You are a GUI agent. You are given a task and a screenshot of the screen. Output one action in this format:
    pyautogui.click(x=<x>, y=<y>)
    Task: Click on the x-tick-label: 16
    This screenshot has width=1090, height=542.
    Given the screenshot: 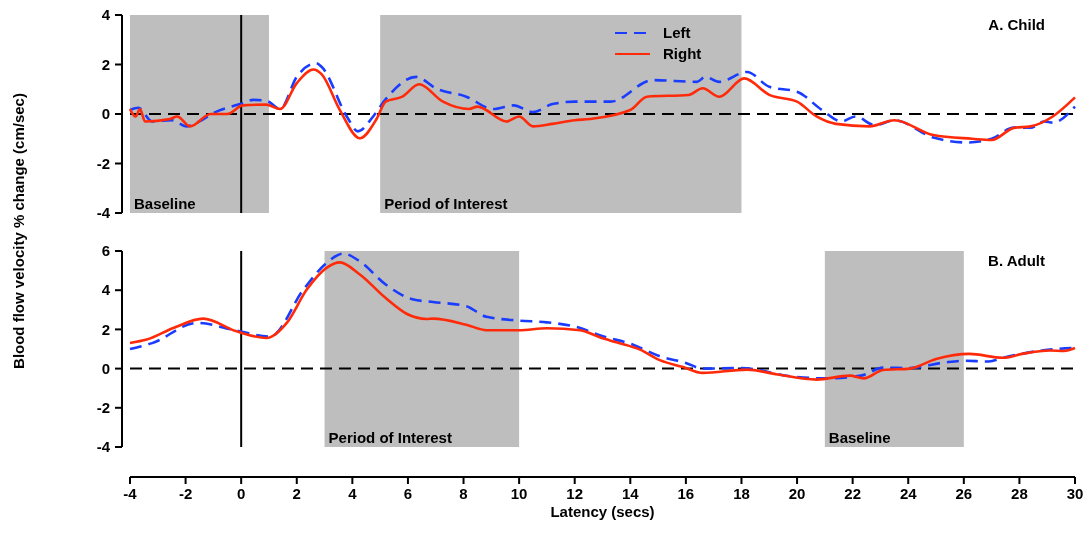 What is the action you would take?
    pyautogui.click(x=686, y=493)
    